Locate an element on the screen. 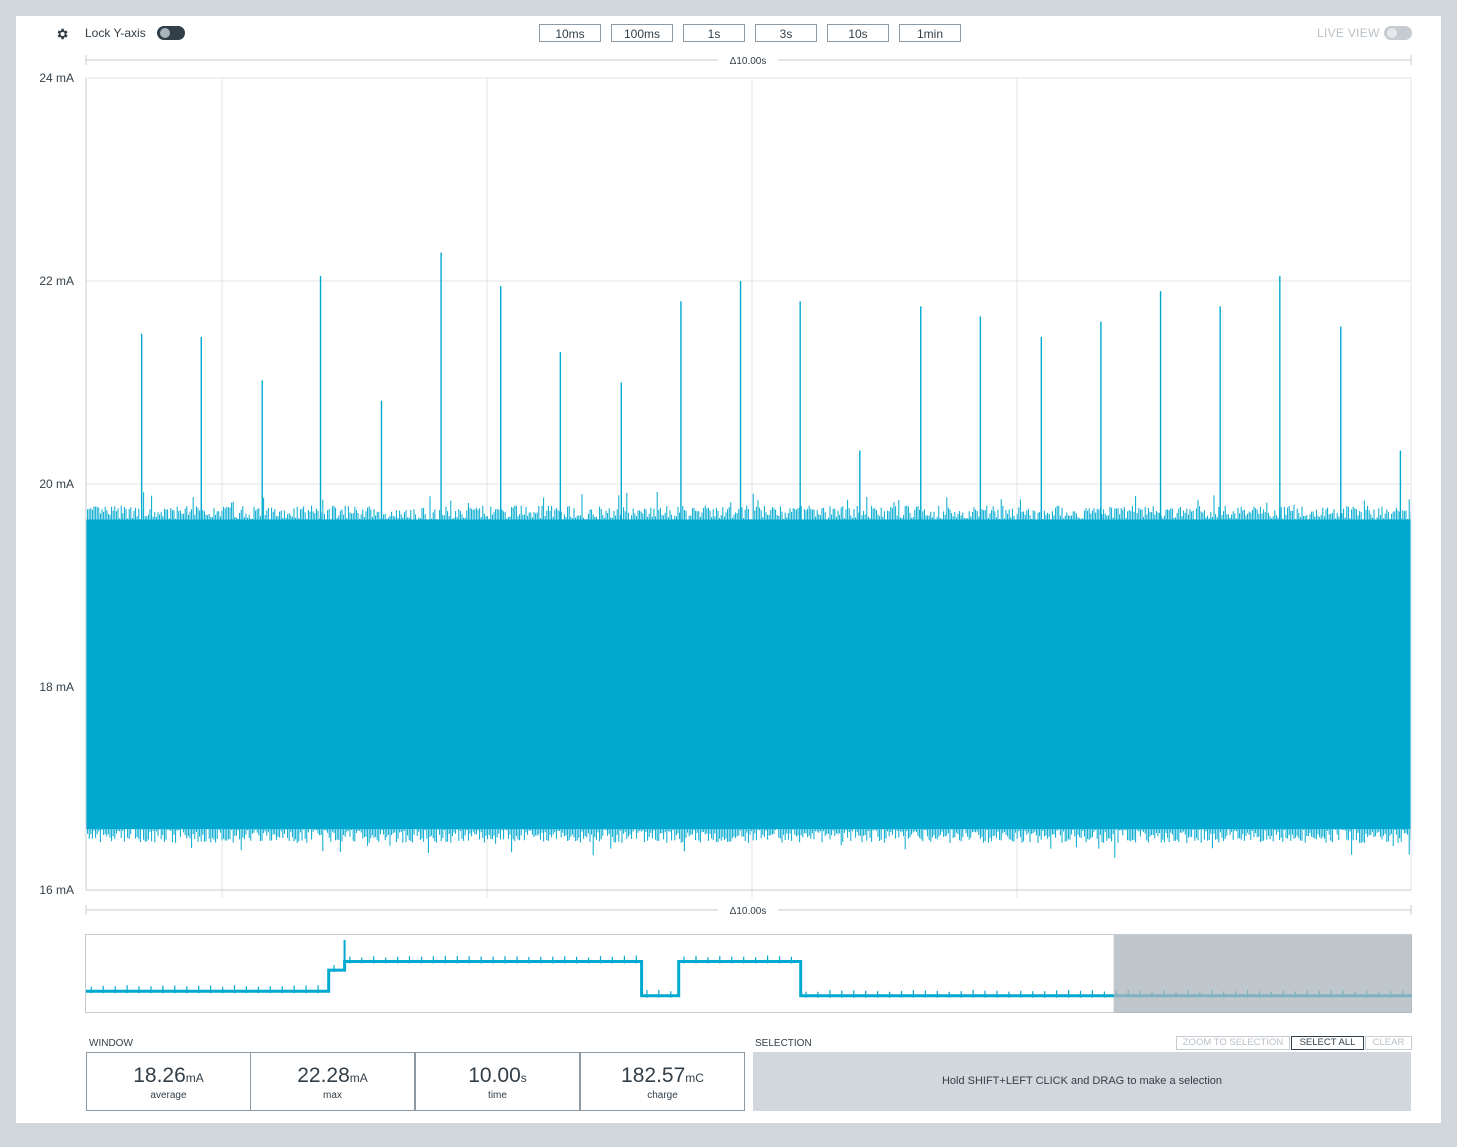 Image resolution: width=1457 pixels, height=1147 pixels. window-100ms-button: 100ms is located at coordinates (642, 33).